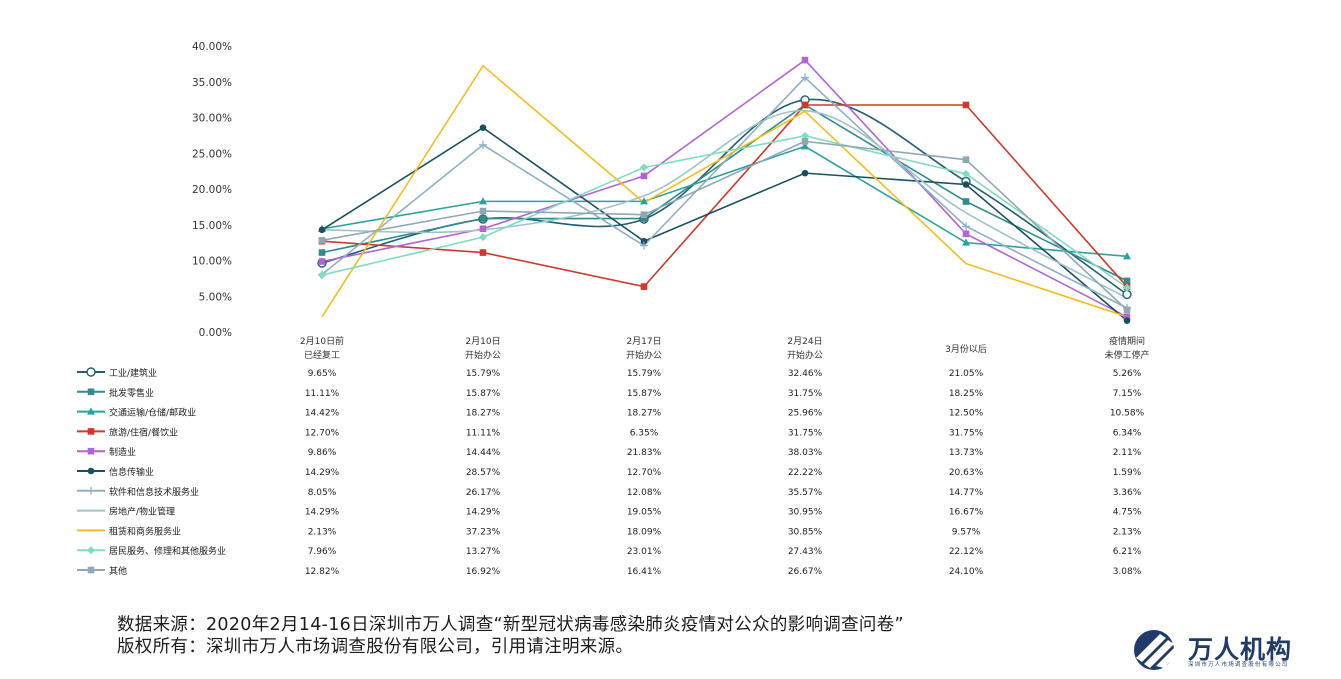 Image resolution: width=1341 pixels, height=679 pixels. Describe the element at coordinates (118, 571) in the screenshot. I see `legend-label: 其他` at that location.